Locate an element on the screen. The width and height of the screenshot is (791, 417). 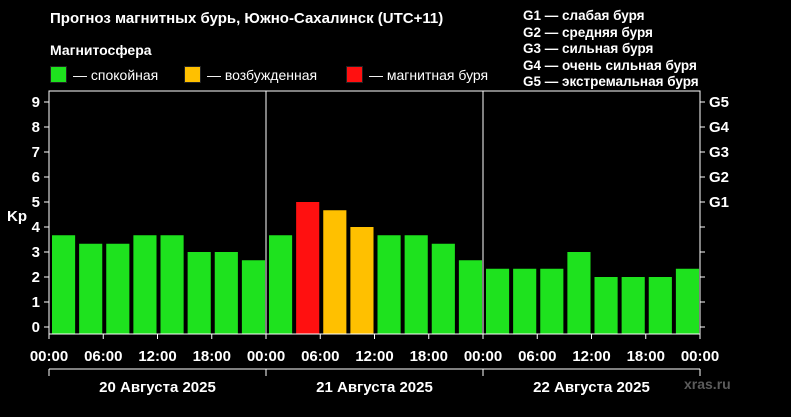
y-tick-label-1: 1 is located at coordinates (36, 302).